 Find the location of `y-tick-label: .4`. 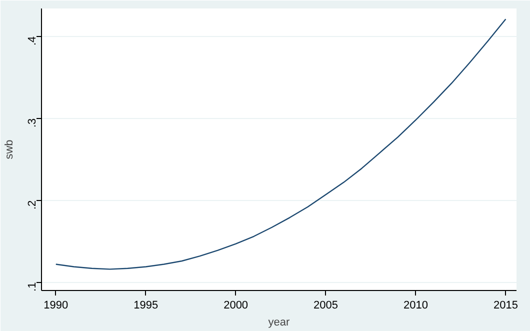

y-tick-label: .4 is located at coordinates (32, 41).